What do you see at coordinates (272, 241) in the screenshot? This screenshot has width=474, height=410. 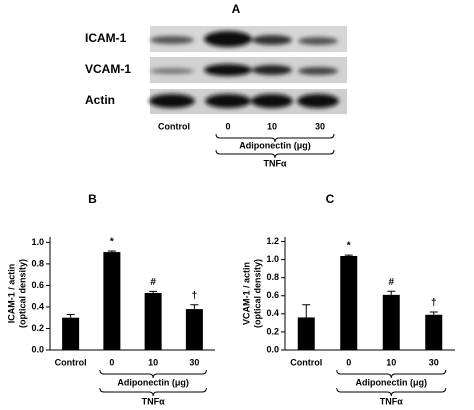 I see `y-tick-label: 1.2` at bounding box center [272, 241].